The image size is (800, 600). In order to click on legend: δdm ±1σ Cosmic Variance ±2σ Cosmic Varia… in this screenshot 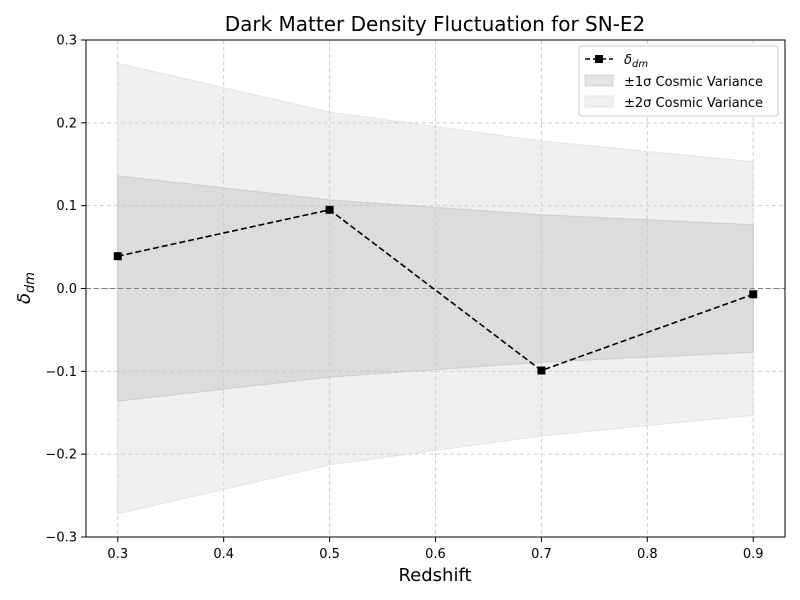, I will do `click(678, 81)`.